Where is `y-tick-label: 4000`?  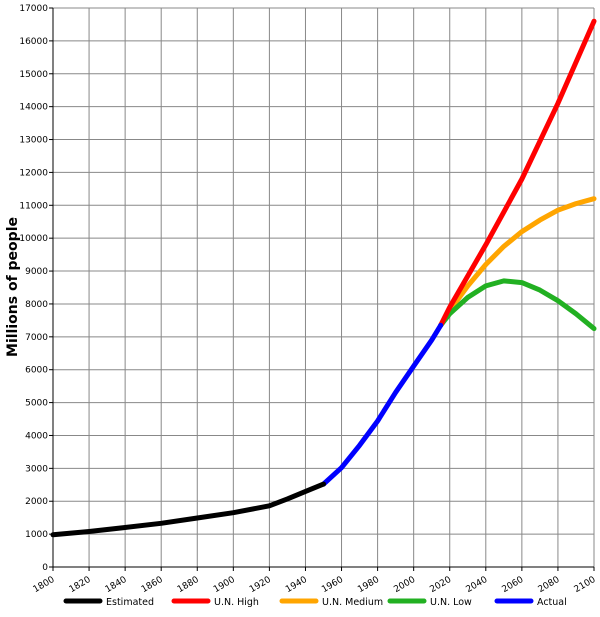 y-tick-label: 4000 is located at coordinates (36, 436).